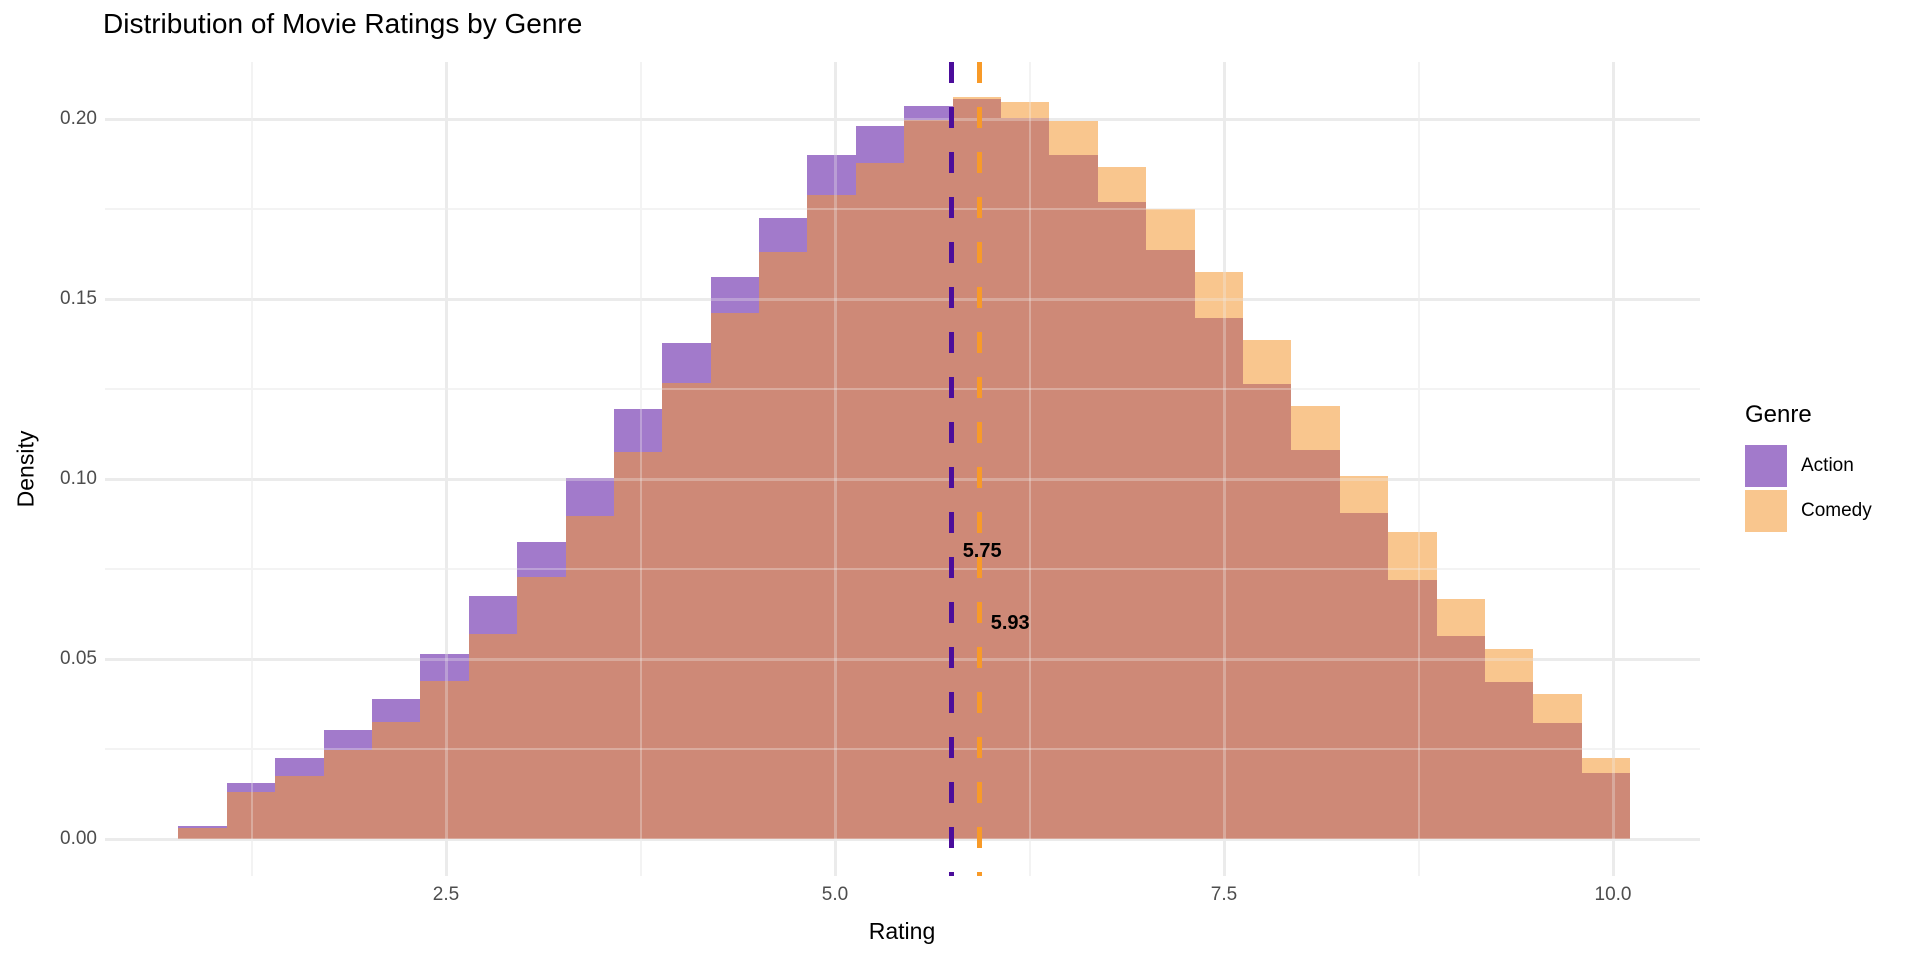 This screenshot has width=1920, height=960. What do you see at coordinates (25, 469) in the screenshot?
I see `y-axis-title: Density` at bounding box center [25, 469].